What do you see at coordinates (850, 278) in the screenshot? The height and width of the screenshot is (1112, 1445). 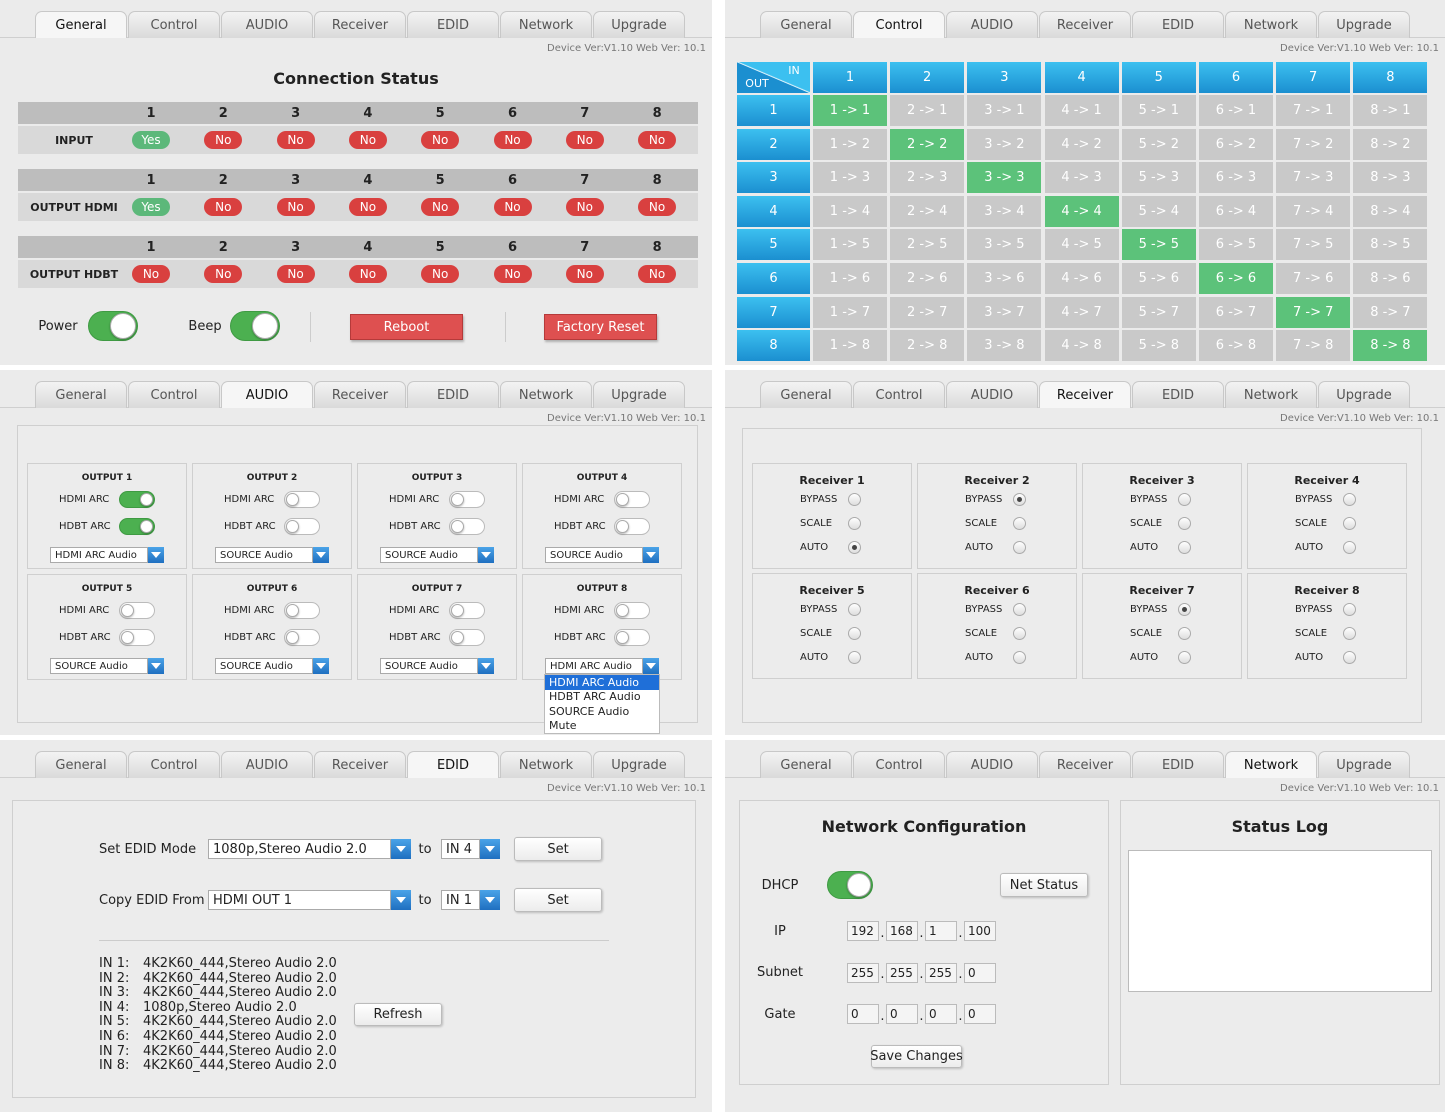 I see `route-cell: 1 -> 6` at bounding box center [850, 278].